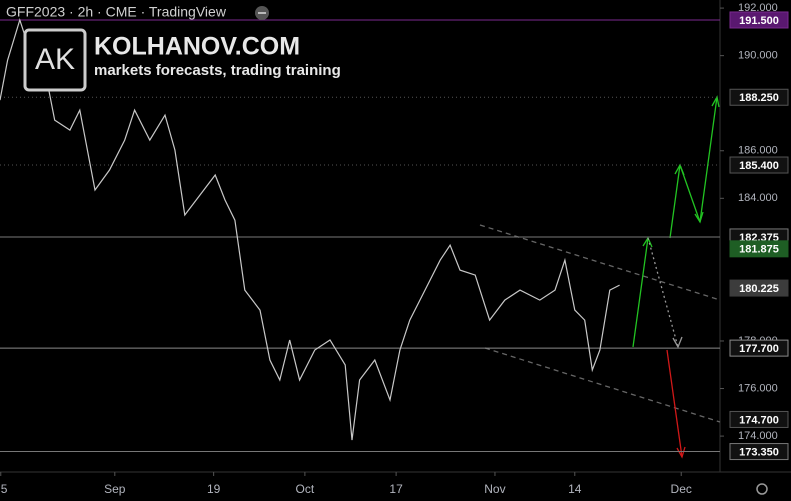 The height and width of the screenshot is (501, 791). I want to click on y-tick-label: 186.000, so click(758, 151).